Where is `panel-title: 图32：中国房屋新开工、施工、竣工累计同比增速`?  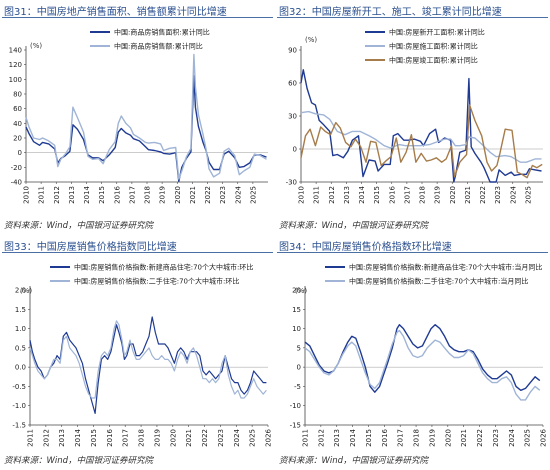
panel-title: 图32：中国房屋新开工、施工、竣工累计同比增速 is located at coordinates (390, 12).